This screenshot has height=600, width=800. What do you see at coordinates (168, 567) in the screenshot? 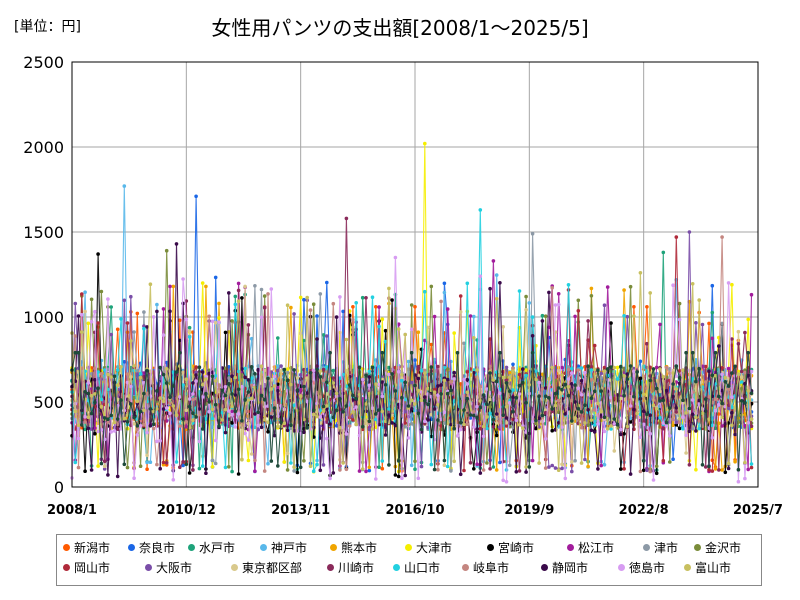
I see `legend-item: 大阪市` at bounding box center [168, 567].